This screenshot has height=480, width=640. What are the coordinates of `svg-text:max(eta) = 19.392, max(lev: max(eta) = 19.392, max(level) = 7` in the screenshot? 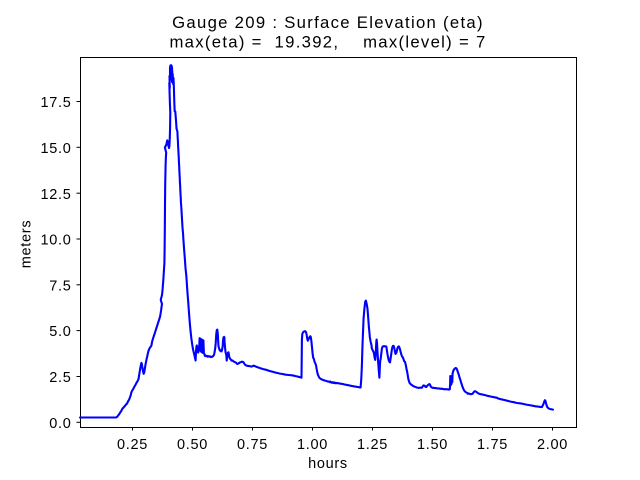 It's located at (327, 42).